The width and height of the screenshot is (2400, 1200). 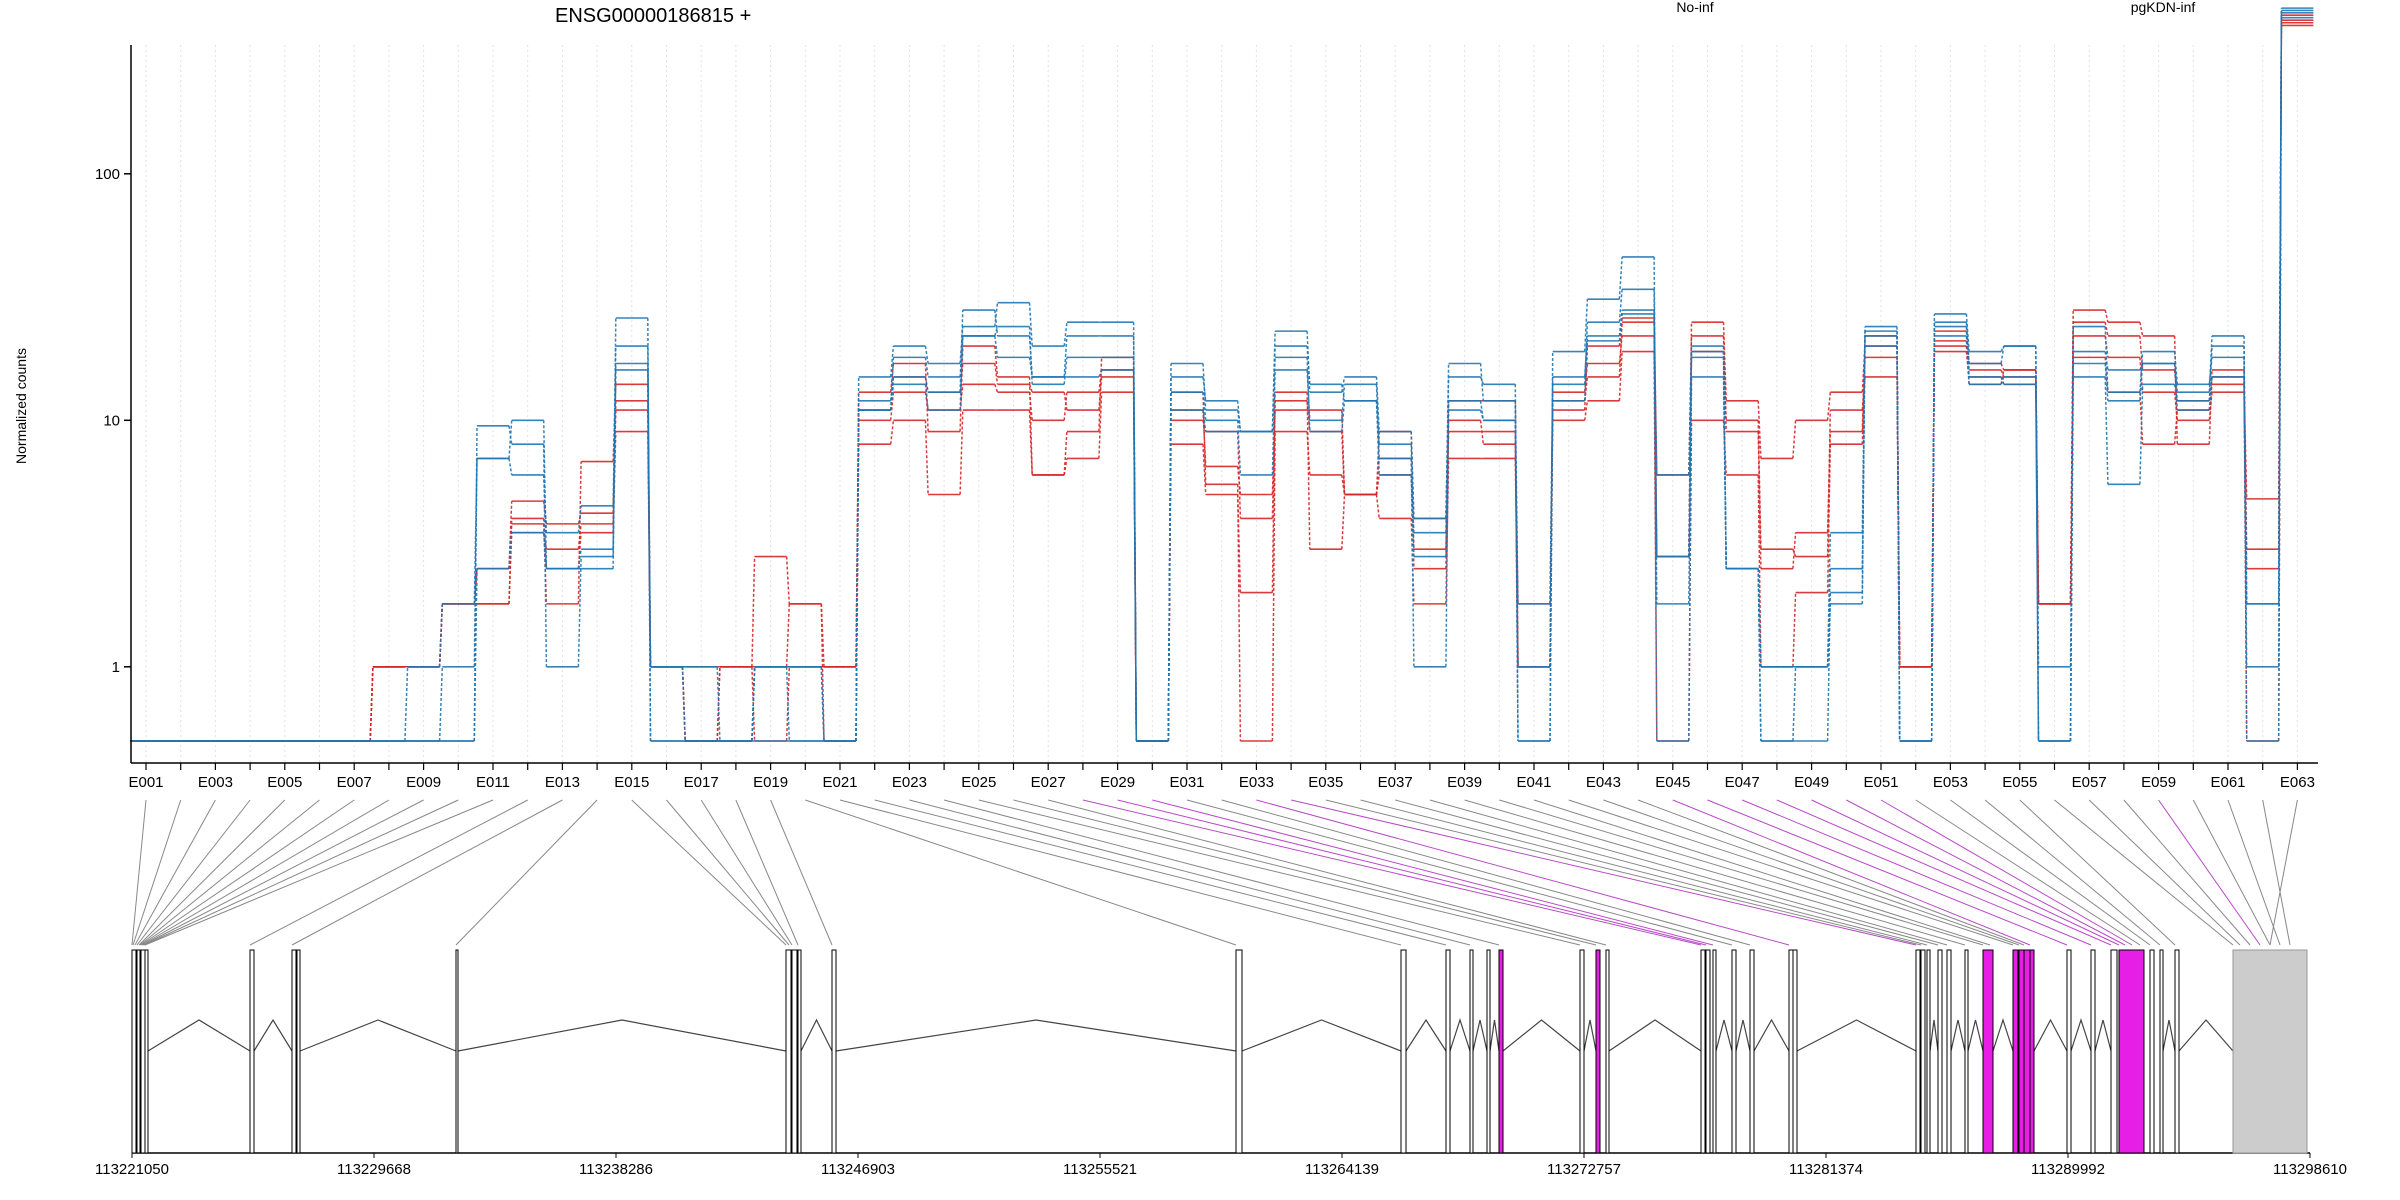 What do you see at coordinates (1117, 782) in the screenshot?
I see `x-tick-label: E029` at bounding box center [1117, 782].